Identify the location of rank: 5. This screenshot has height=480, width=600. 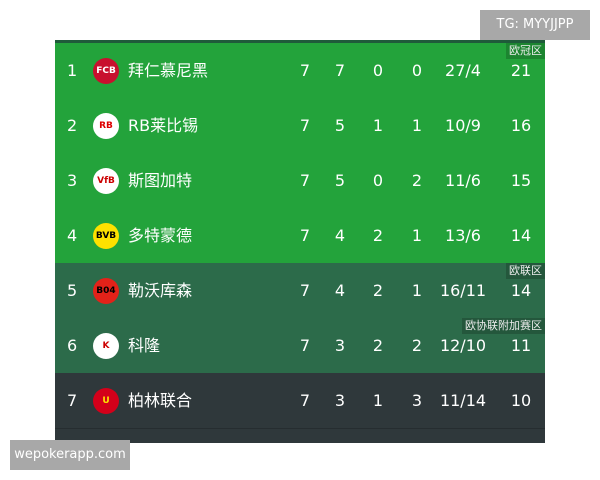
(72, 290).